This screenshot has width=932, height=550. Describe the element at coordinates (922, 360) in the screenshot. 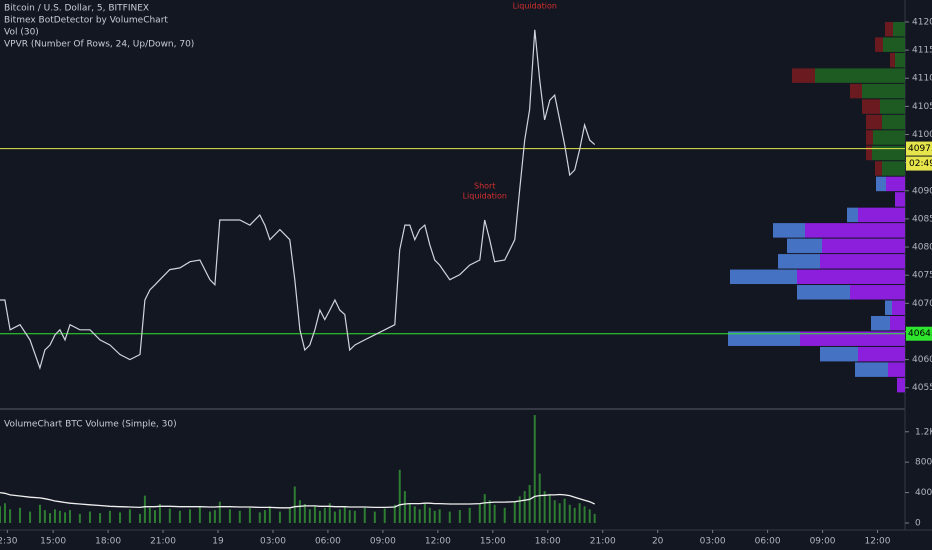

I see `y-tick-label: 4060.0` at that location.